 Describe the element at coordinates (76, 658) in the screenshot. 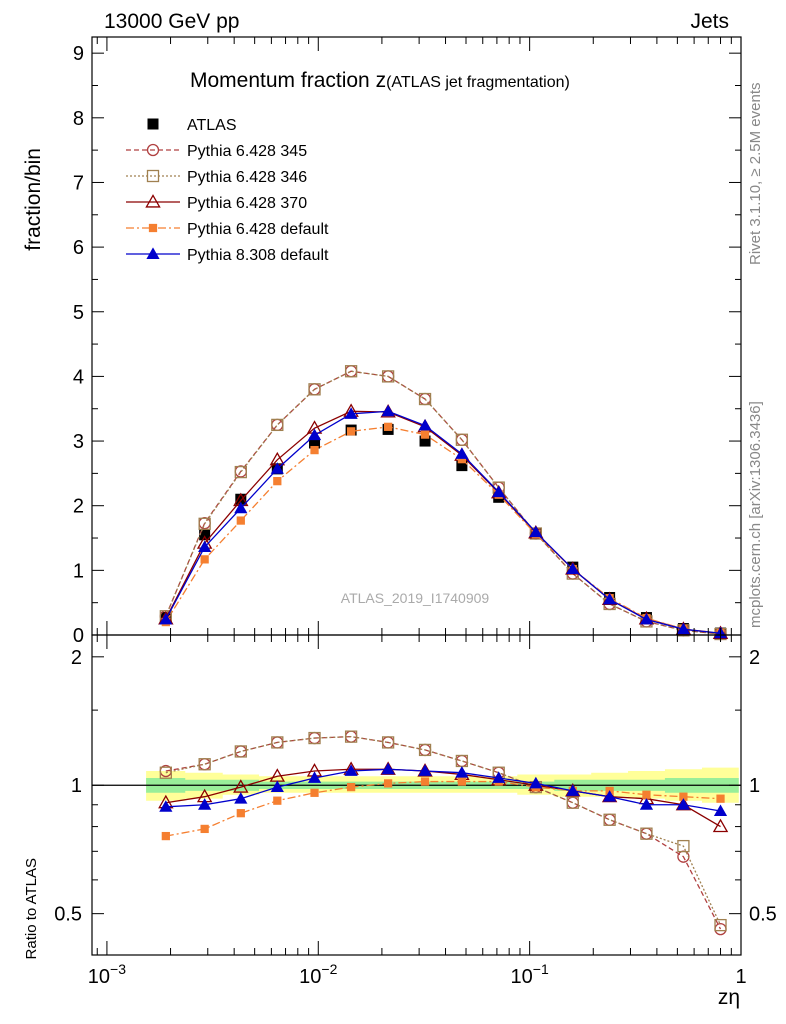

I see `ratio-y-tick-label: 2` at that location.